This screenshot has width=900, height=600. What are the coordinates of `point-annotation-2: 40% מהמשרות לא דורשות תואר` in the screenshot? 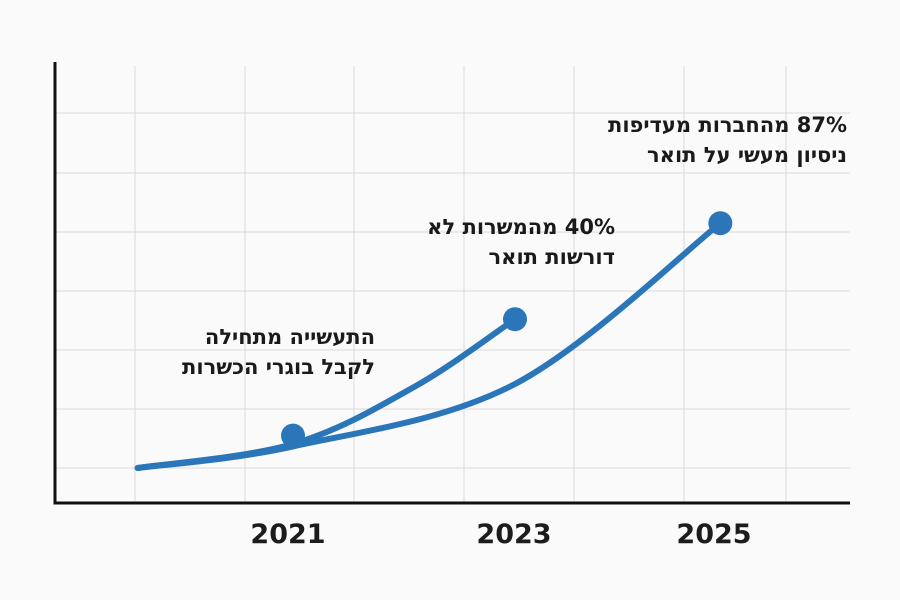 It's located at (521, 242).